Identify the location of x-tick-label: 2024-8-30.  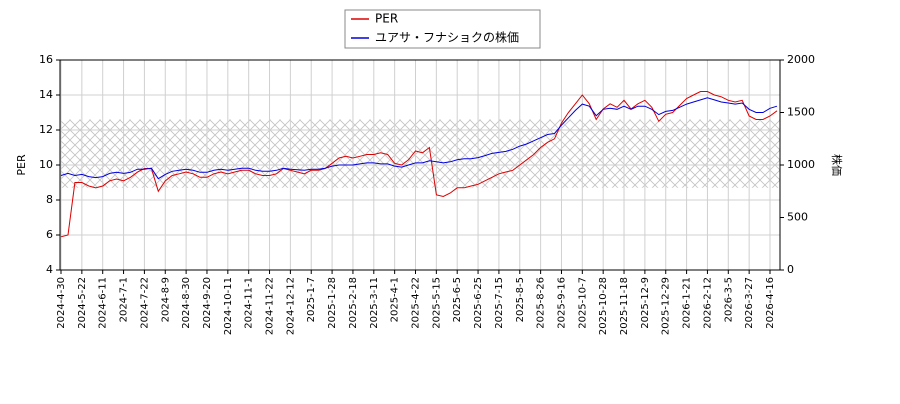
(186, 303).